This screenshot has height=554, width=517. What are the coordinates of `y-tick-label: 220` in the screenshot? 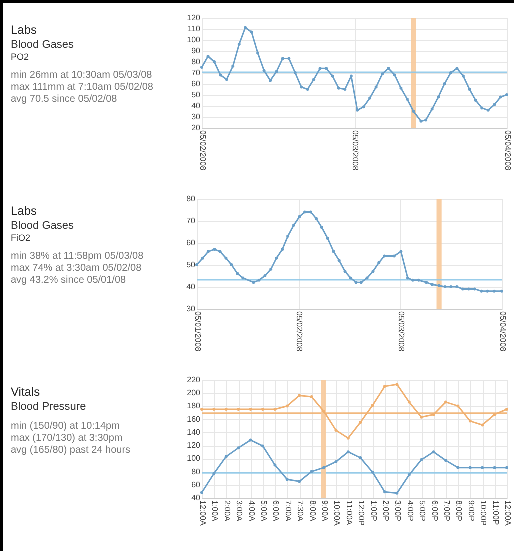 It's located at (194, 380).